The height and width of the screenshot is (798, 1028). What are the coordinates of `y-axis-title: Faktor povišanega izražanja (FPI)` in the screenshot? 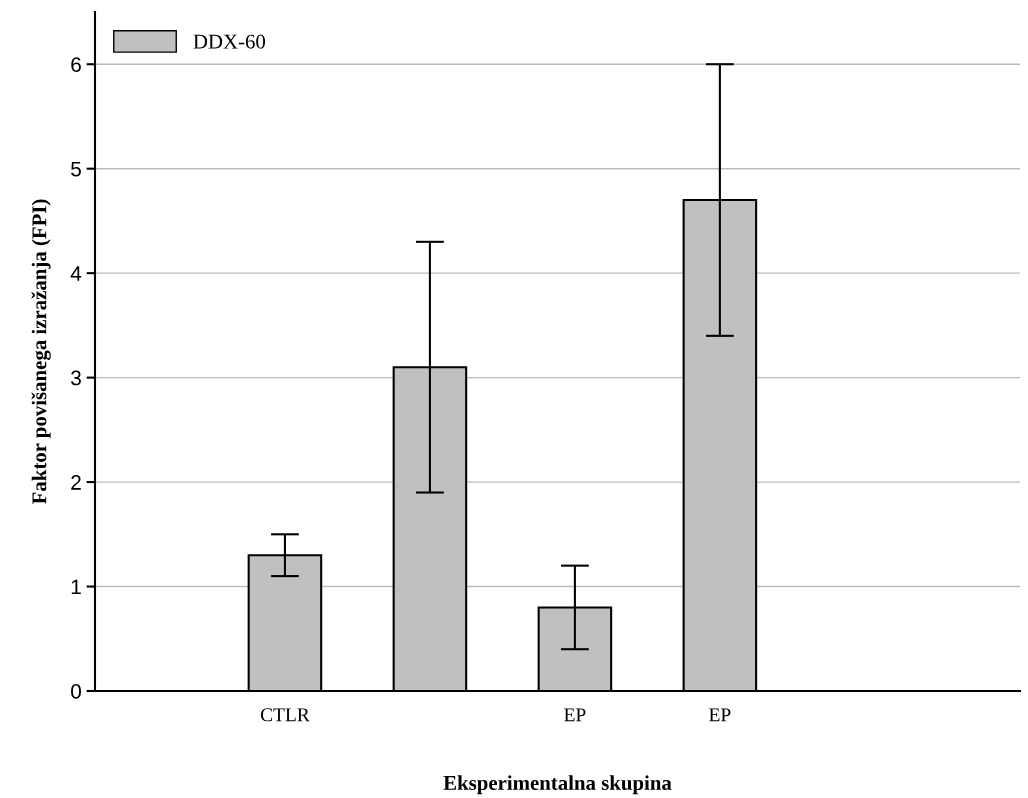 It's located at (41, 352).